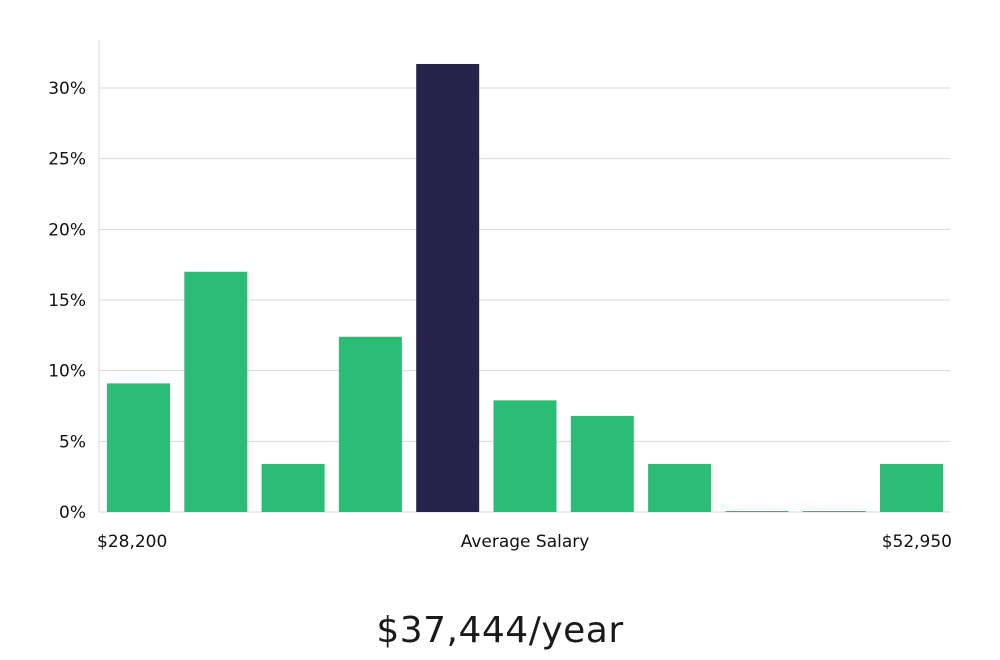 This screenshot has width=1000, height=660. Describe the element at coordinates (917, 542) in the screenshot. I see `x-label-max: $52,950` at that location.